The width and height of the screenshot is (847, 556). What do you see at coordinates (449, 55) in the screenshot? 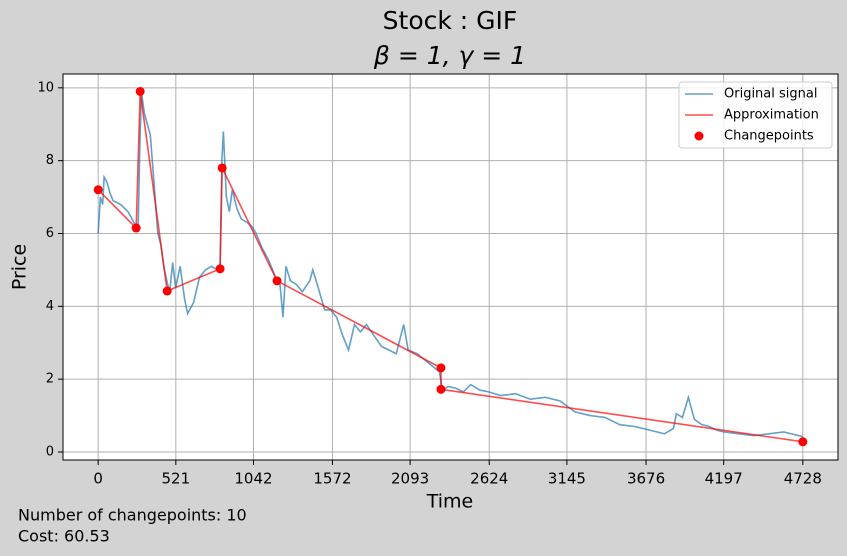
I see `chart-subtitle: β = 1, γ = 1` at bounding box center [449, 55].